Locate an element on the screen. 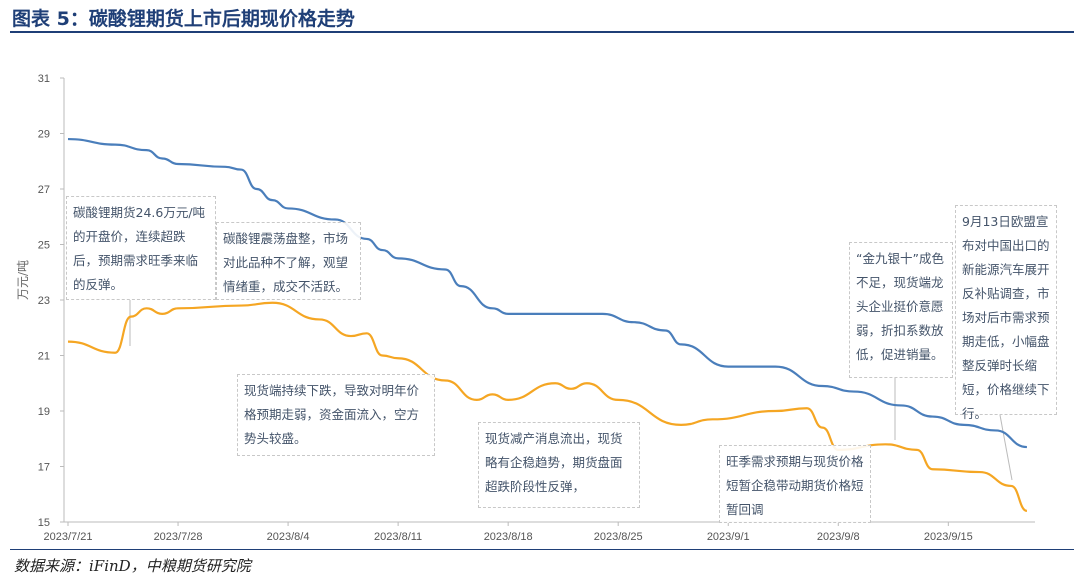 Image resolution: width=1080 pixels, height=576 pixels. x-tick-label: 2023/9/15 is located at coordinates (948, 537).